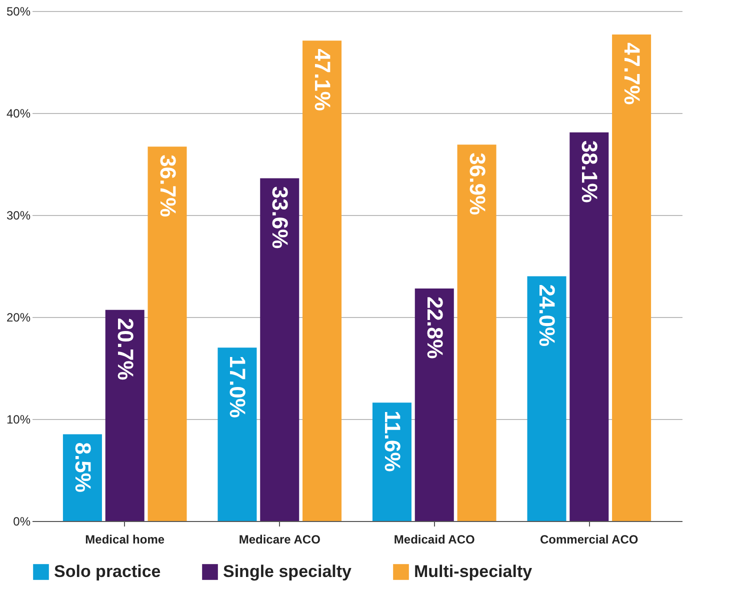  Describe the element at coordinates (392, 441) in the screenshot. I see `data-label: 11.6%` at that location.